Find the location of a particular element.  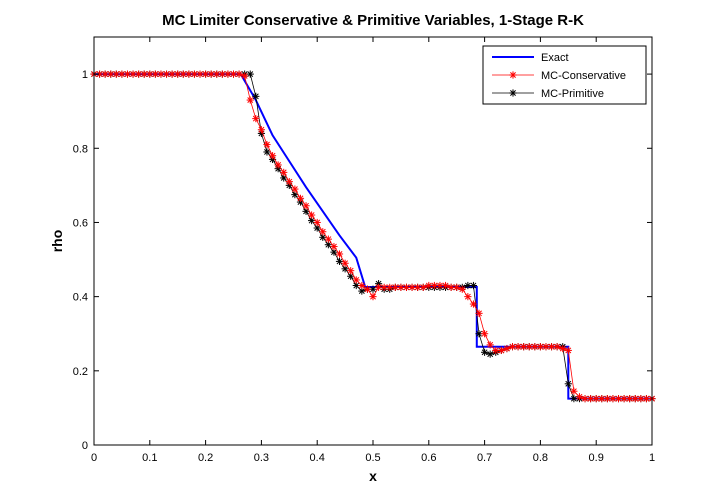

legend-label: MC-Primitive is located at coordinates (572, 94).